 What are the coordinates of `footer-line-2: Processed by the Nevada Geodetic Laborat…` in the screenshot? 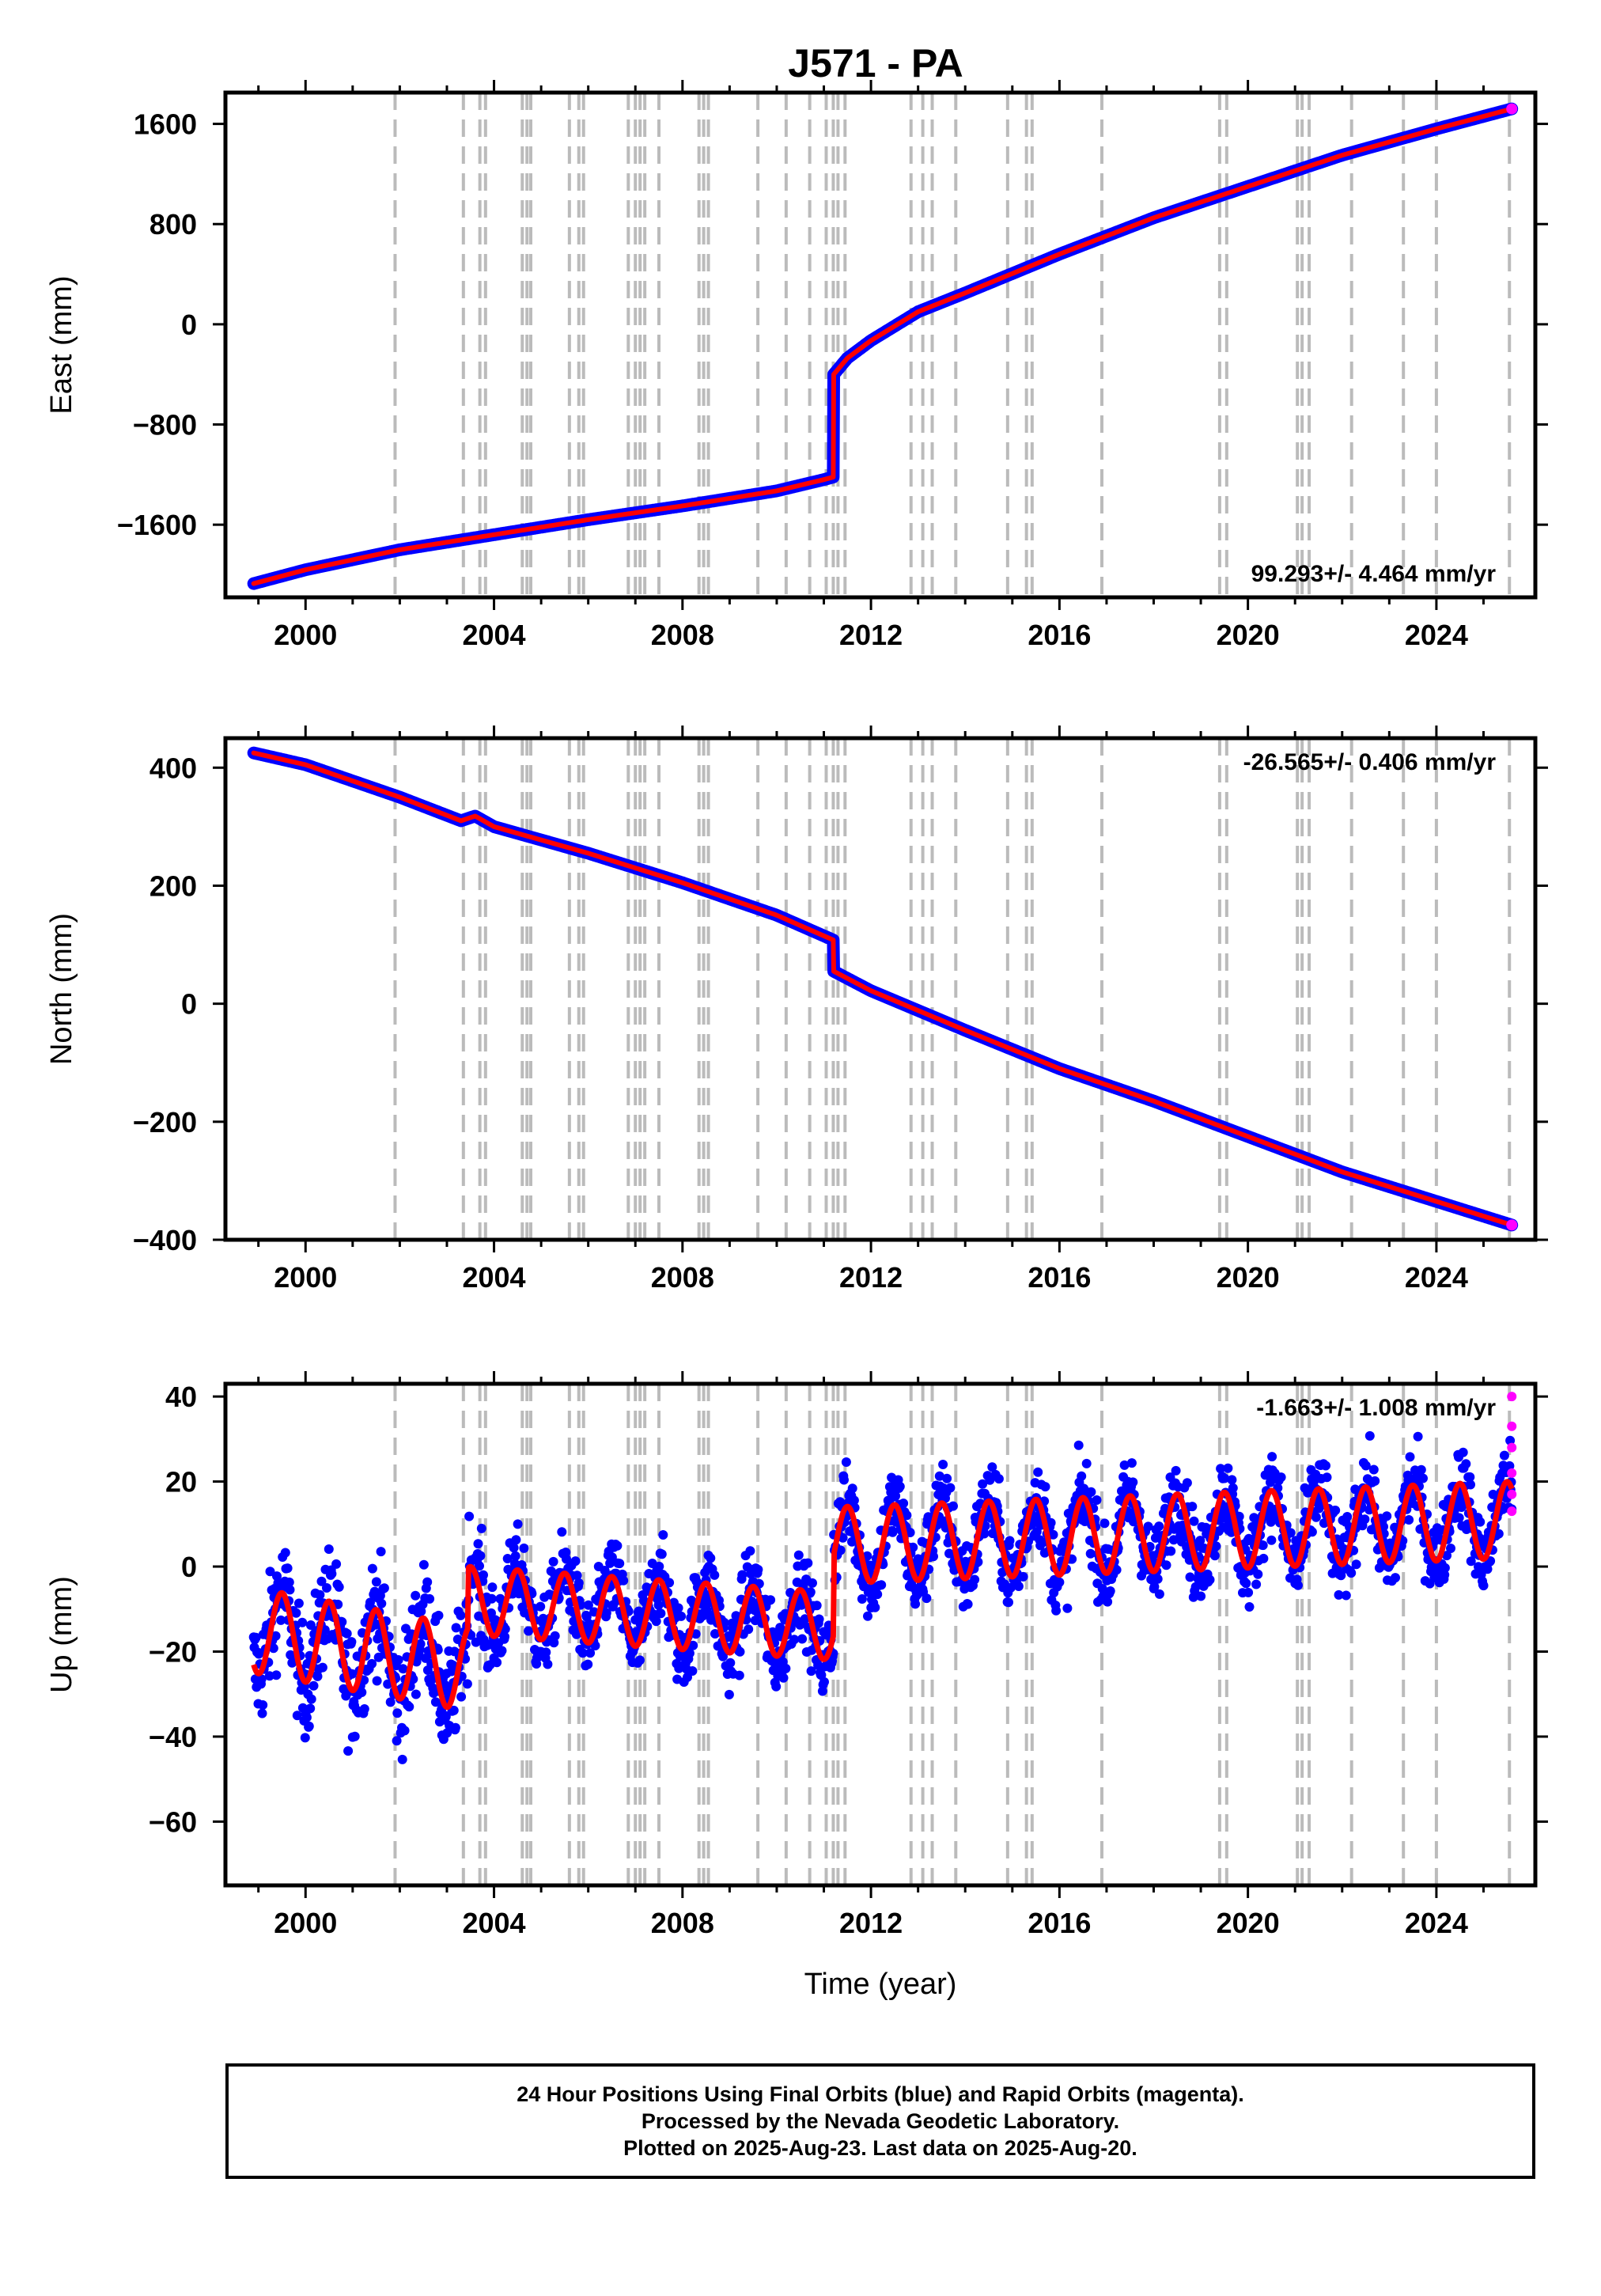 It's located at (881, 2121).